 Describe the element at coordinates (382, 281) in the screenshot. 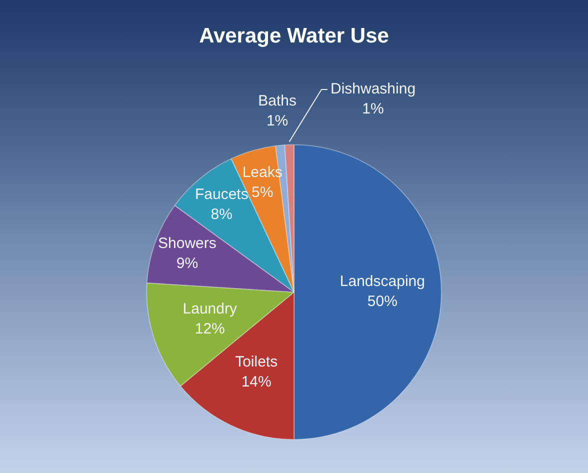

I see `slice-label: Landscaping` at that location.